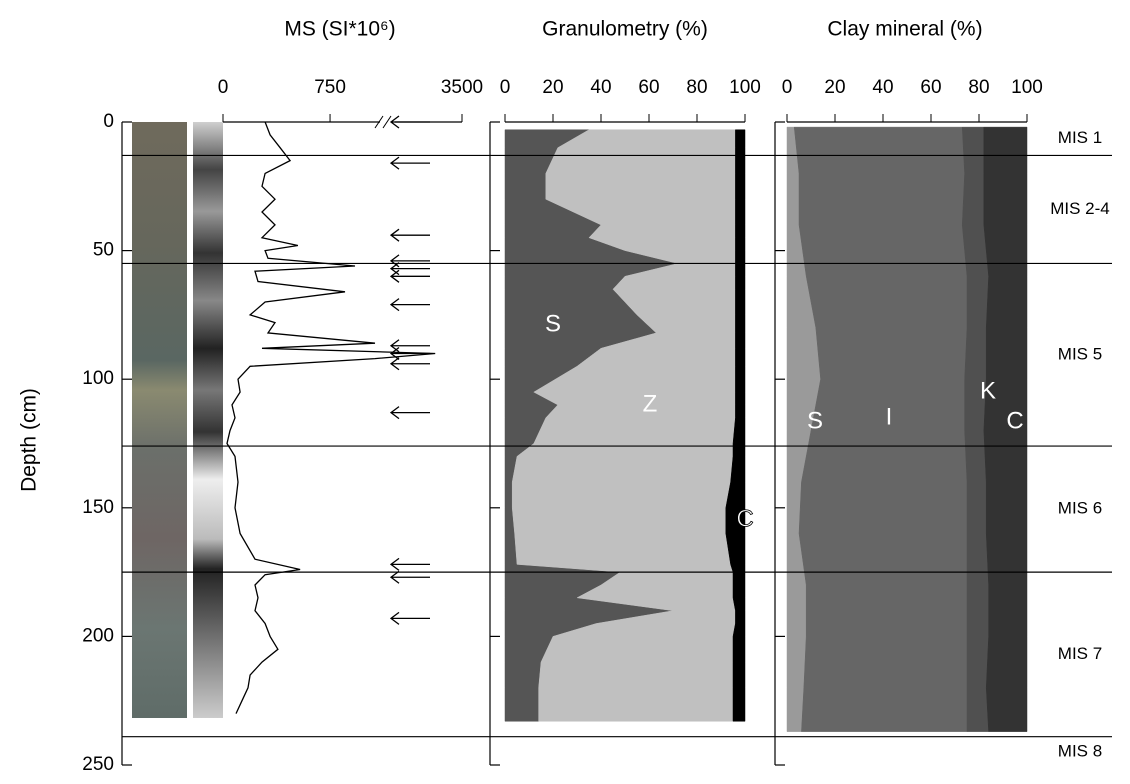  Describe the element at coordinates (98, 764) in the screenshot. I see `y-tick-label: 250` at that location.